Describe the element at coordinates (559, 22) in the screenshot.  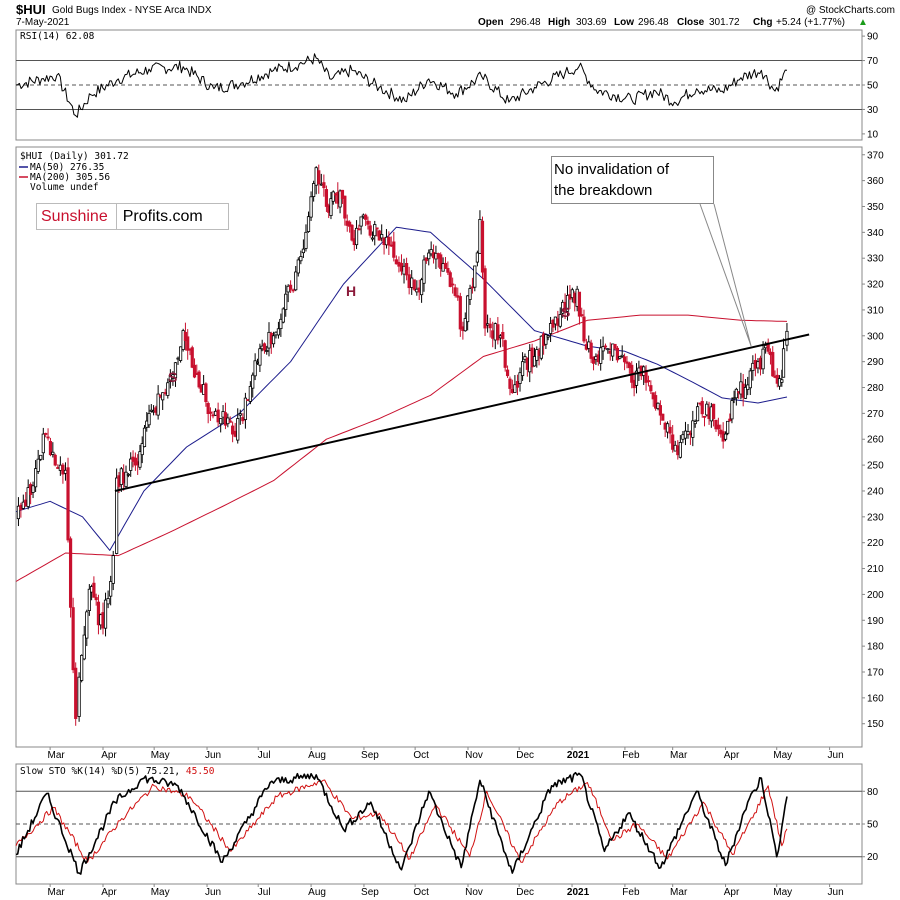
I see `ohlc-high-label: High` at that location.